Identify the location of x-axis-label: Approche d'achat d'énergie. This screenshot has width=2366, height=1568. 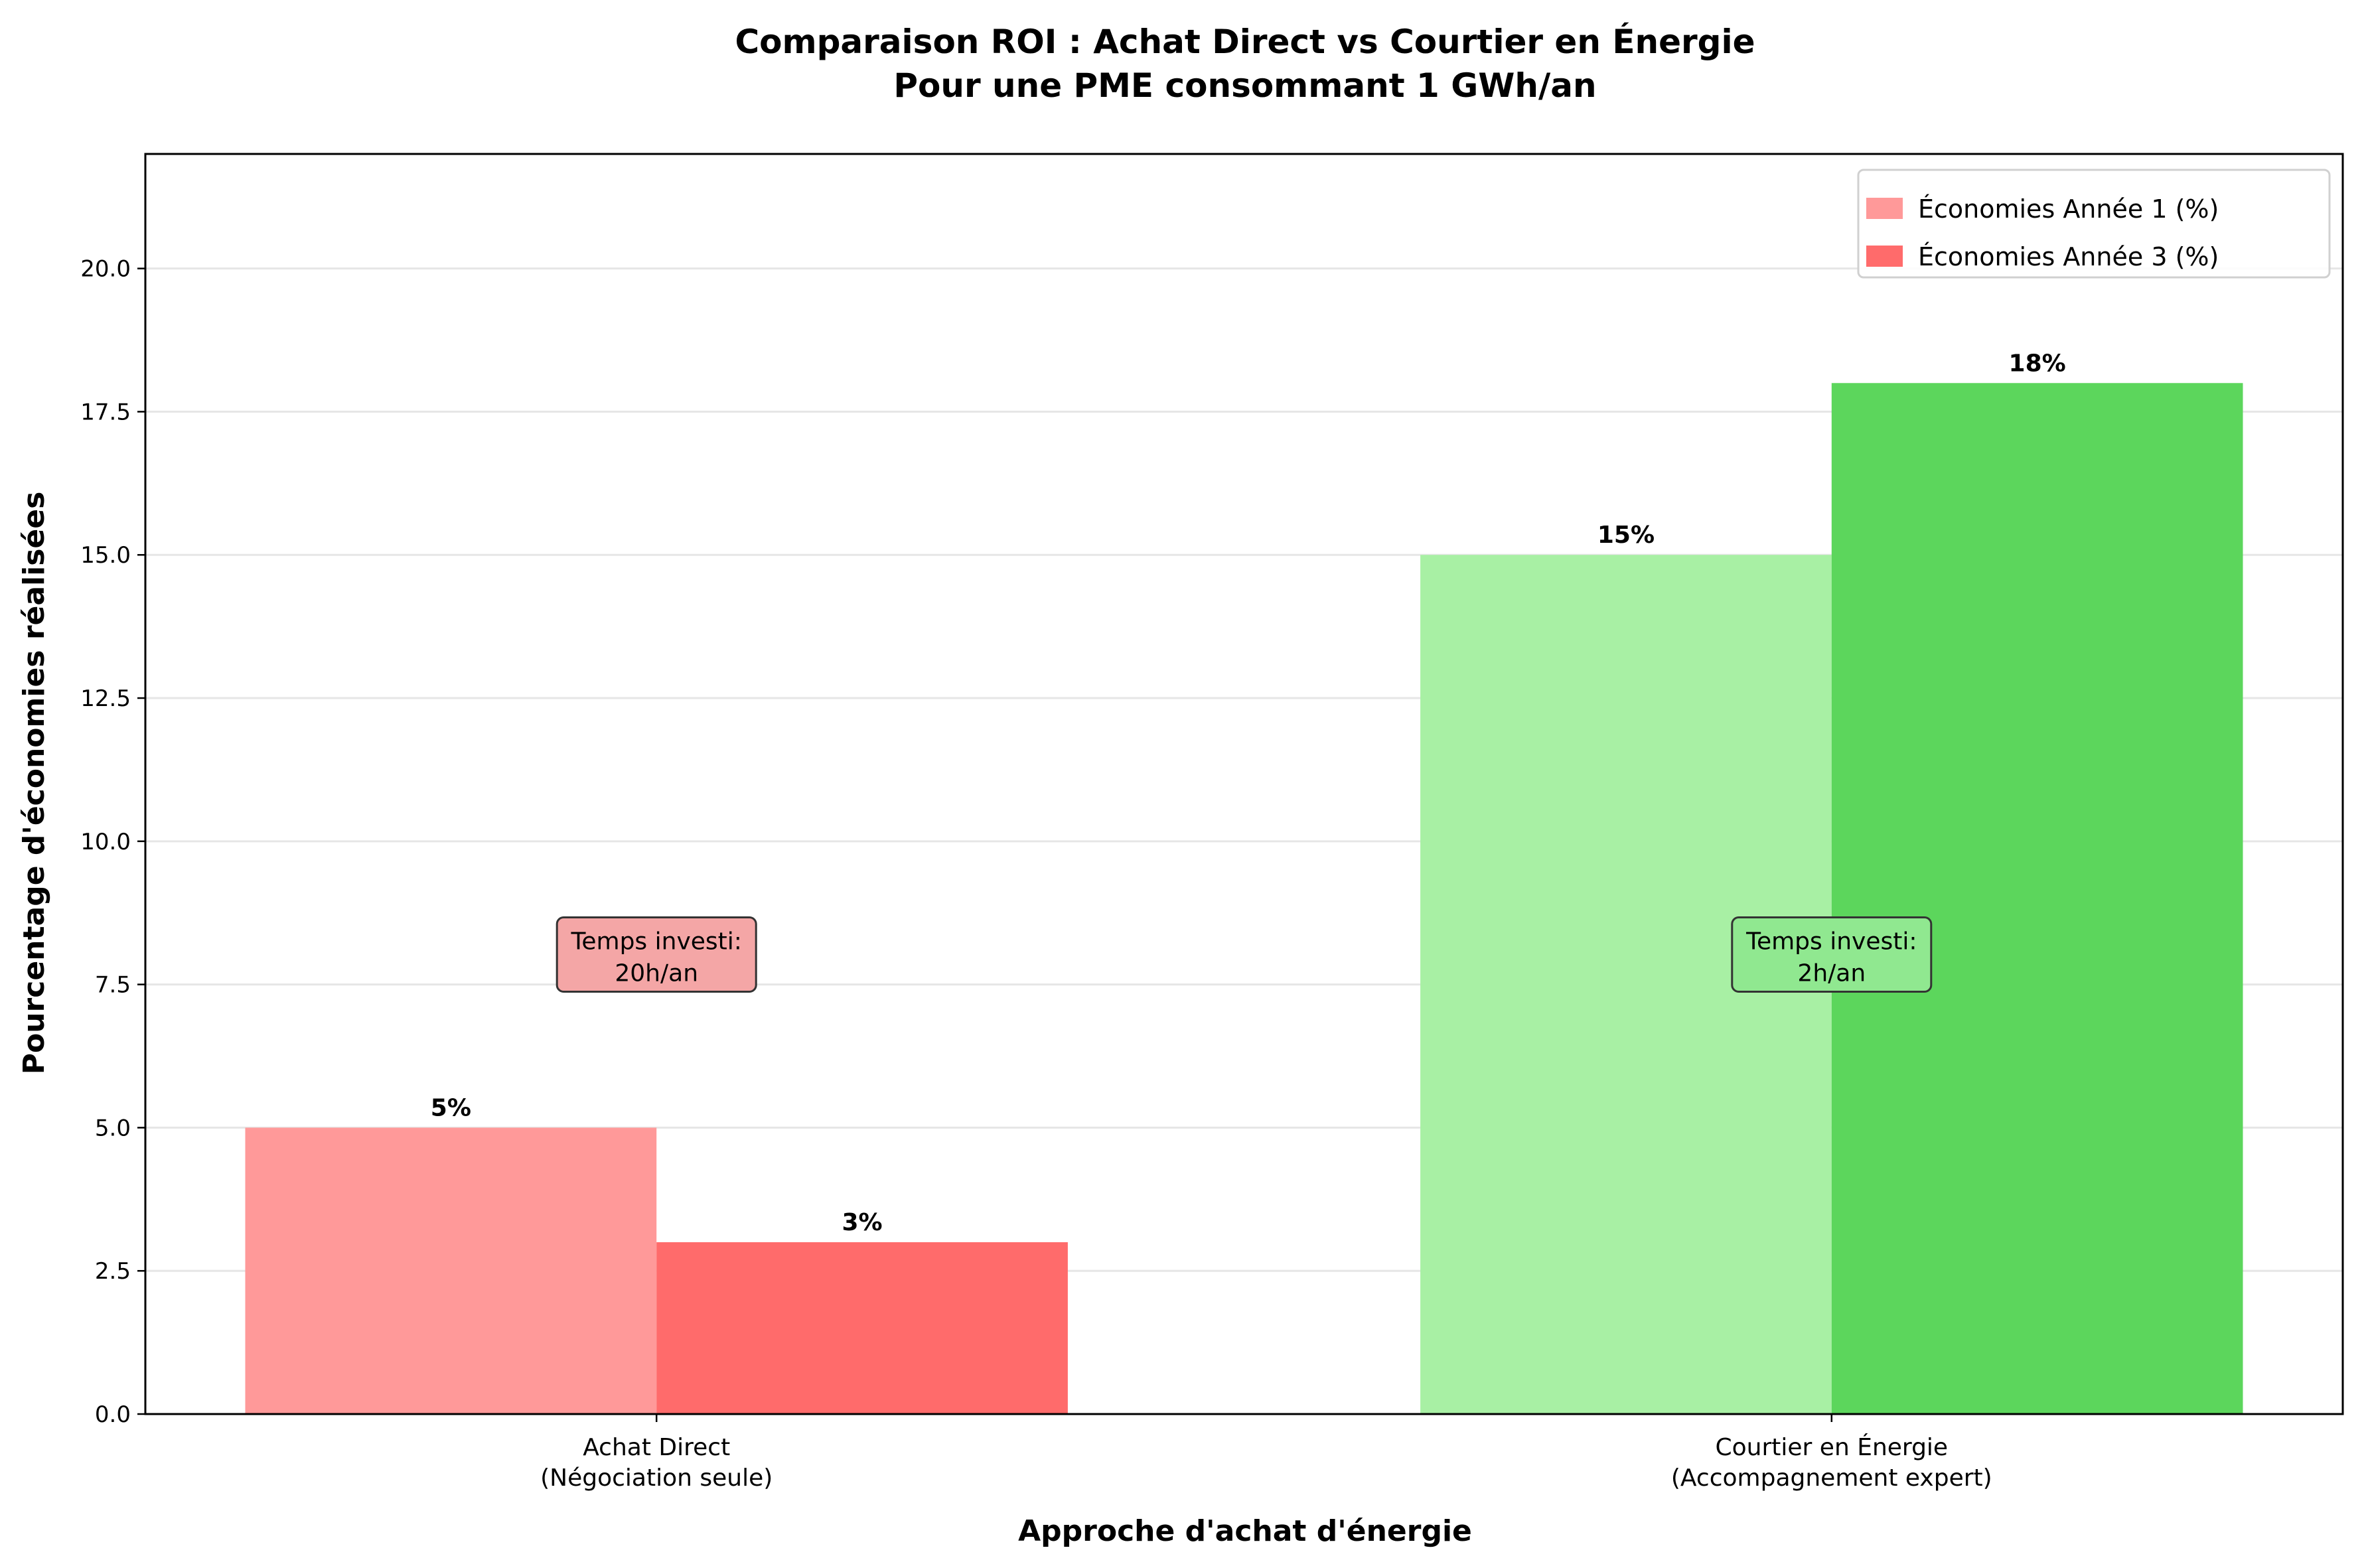
(1245, 1531).